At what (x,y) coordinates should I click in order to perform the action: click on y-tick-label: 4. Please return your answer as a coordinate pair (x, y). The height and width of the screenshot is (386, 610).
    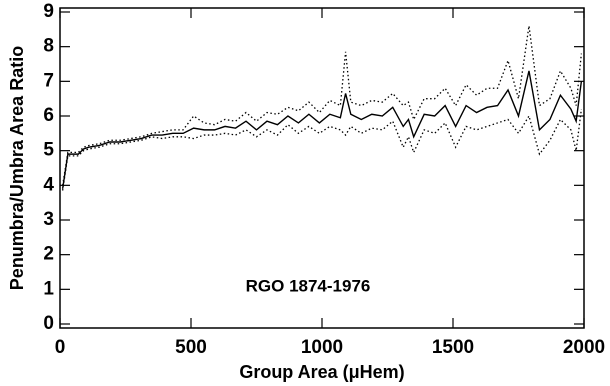
    Looking at the image, I should click on (48, 184).